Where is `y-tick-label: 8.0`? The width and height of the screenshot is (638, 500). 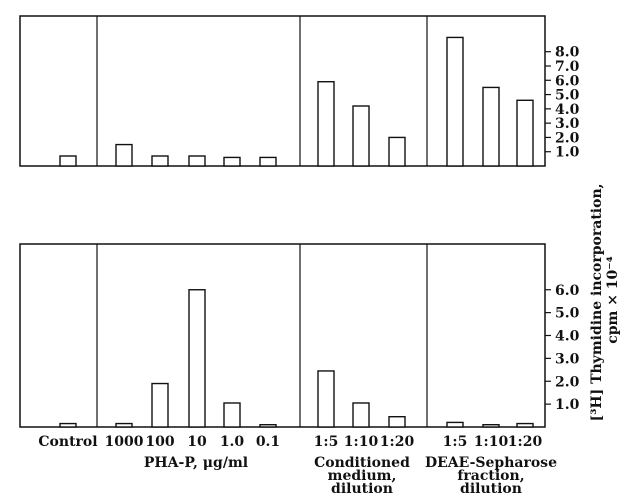
y-tick-label: 8.0 is located at coordinates (567, 53).